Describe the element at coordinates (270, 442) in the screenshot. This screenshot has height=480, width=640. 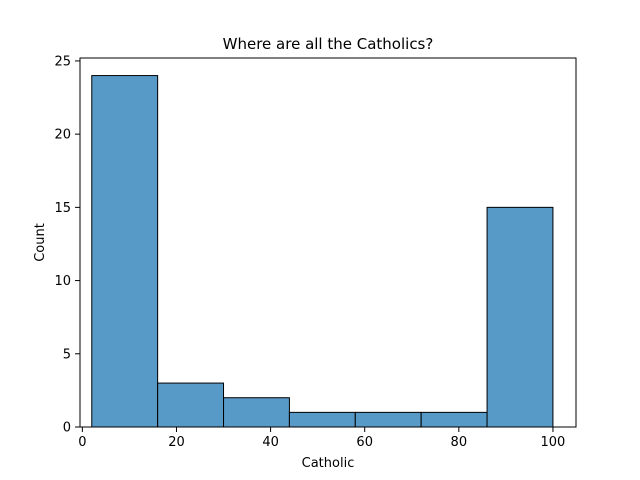
I see `x-tick-label: 40` at that location.